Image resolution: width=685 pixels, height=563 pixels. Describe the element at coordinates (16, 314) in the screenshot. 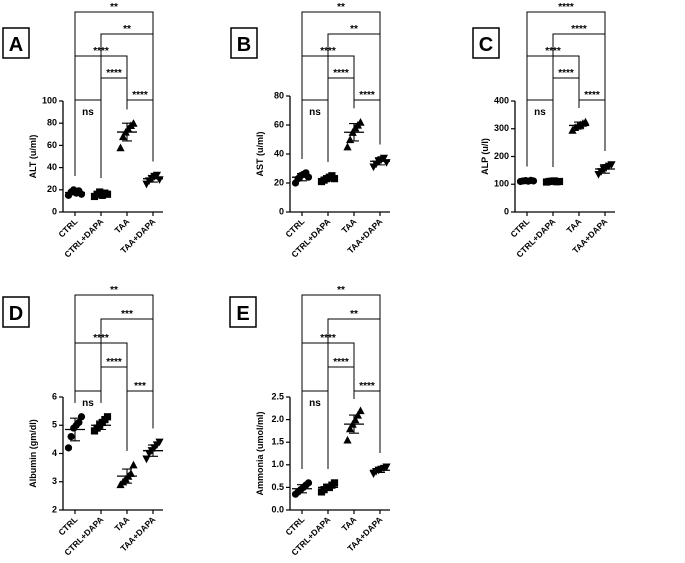

I see `panel-letter: D` at that location.